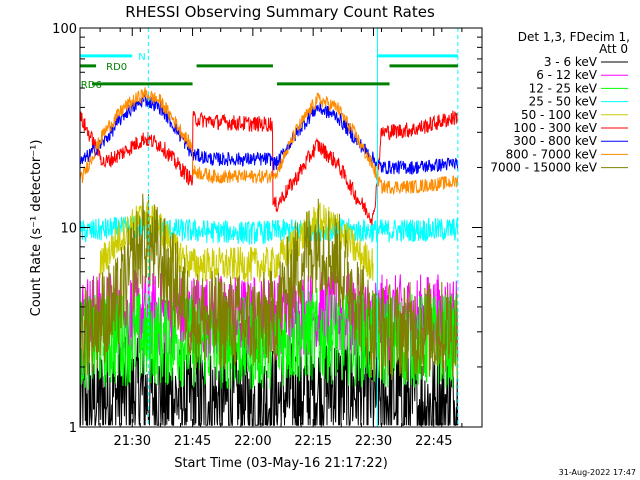  Describe the element at coordinates (91, 85) in the screenshot. I see `flag-rd6-label: RD6` at that location.